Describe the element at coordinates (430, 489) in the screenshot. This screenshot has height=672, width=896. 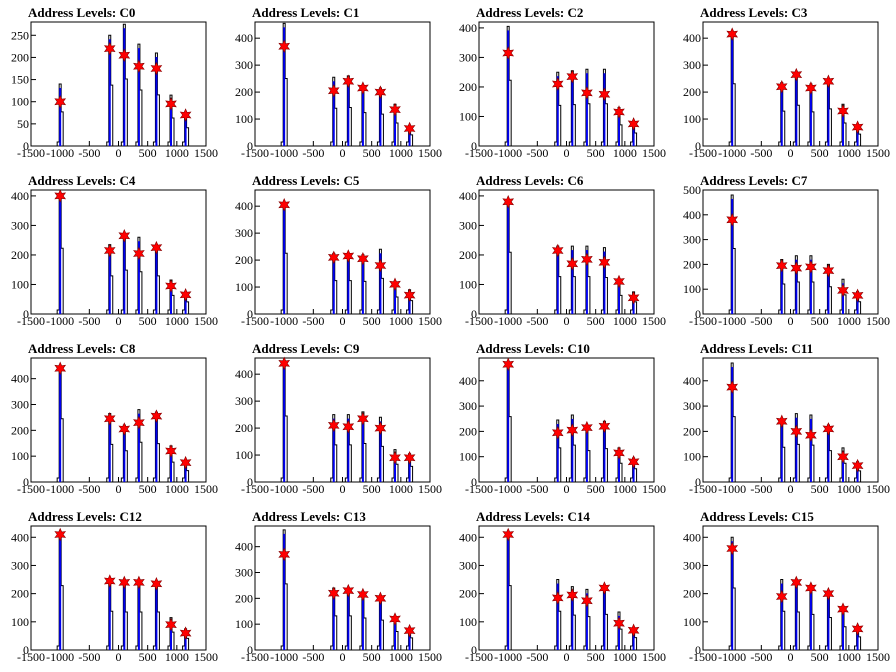
I see `x-tick-label: 1500` at that location.